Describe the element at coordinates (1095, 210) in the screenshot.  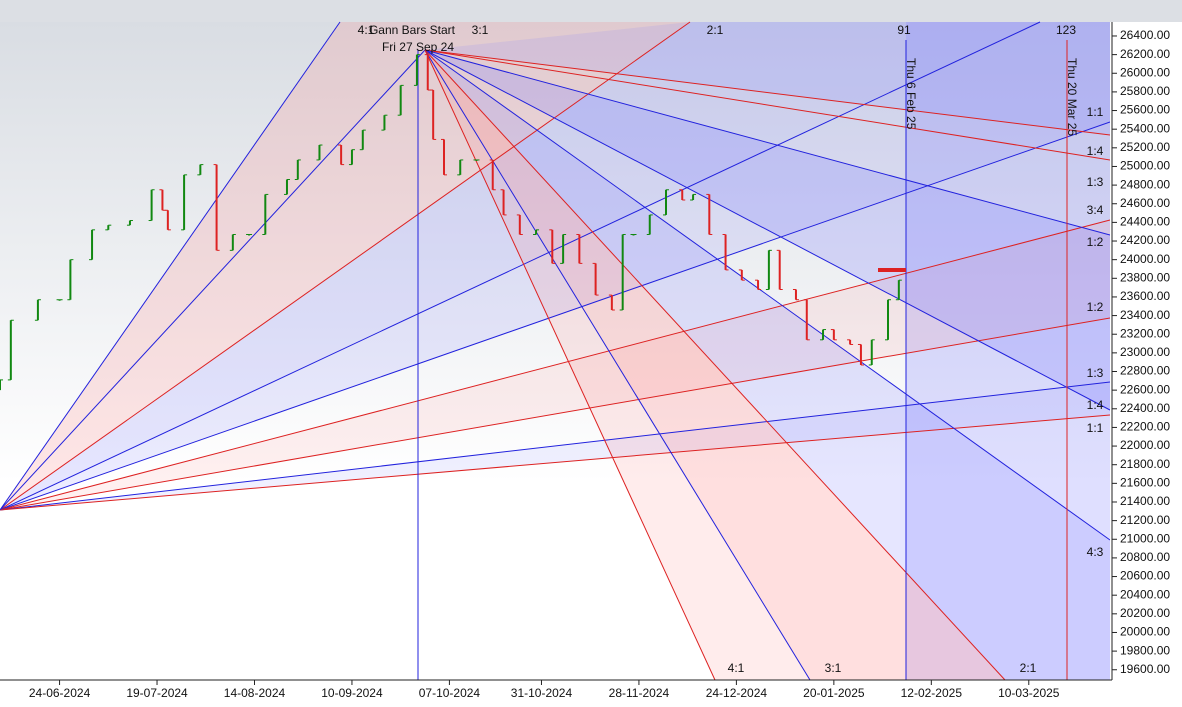
I see `annotation: 3:4` at that location.